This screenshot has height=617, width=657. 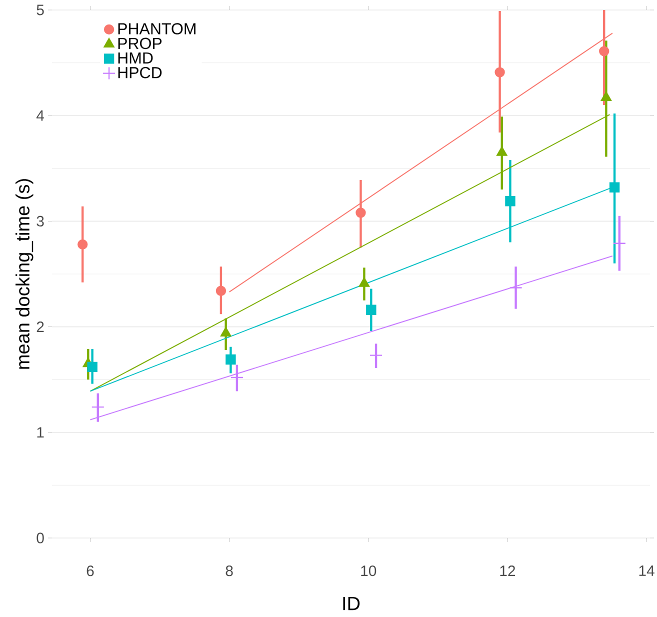 What do you see at coordinates (229, 571) in the screenshot?
I see `x-tick-label: 8` at bounding box center [229, 571].